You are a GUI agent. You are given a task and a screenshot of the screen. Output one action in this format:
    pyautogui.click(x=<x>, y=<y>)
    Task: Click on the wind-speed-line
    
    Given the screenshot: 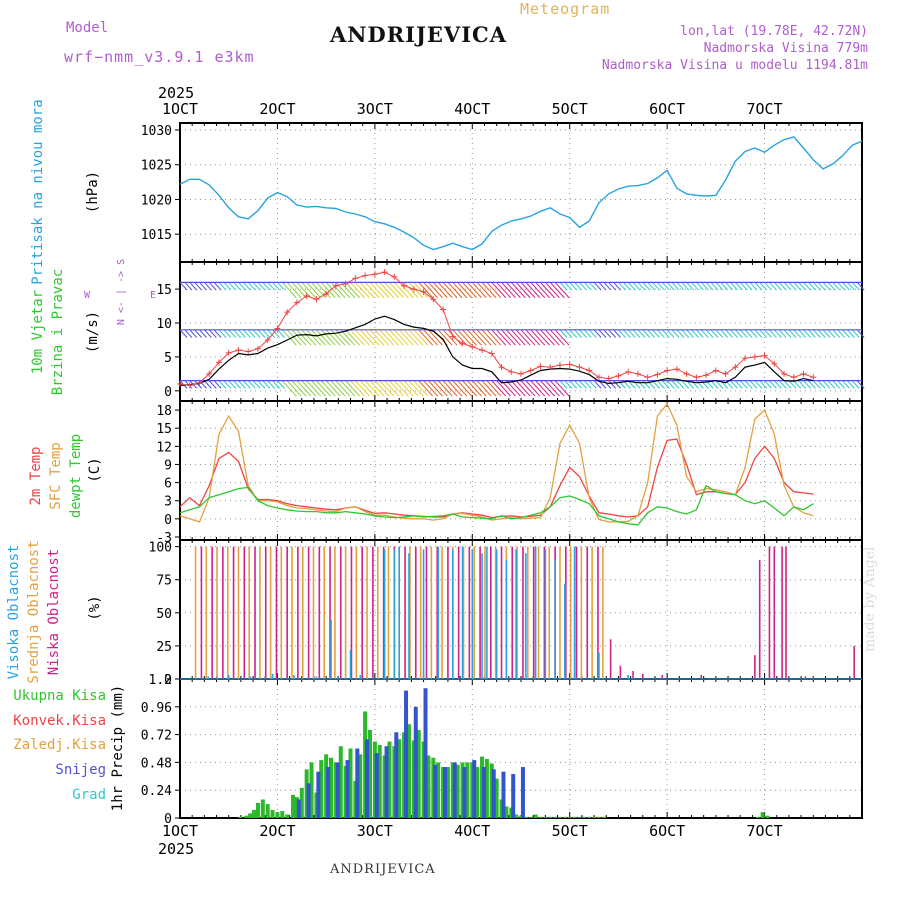 What is the action you would take?
    pyautogui.click(x=496, y=350)
    